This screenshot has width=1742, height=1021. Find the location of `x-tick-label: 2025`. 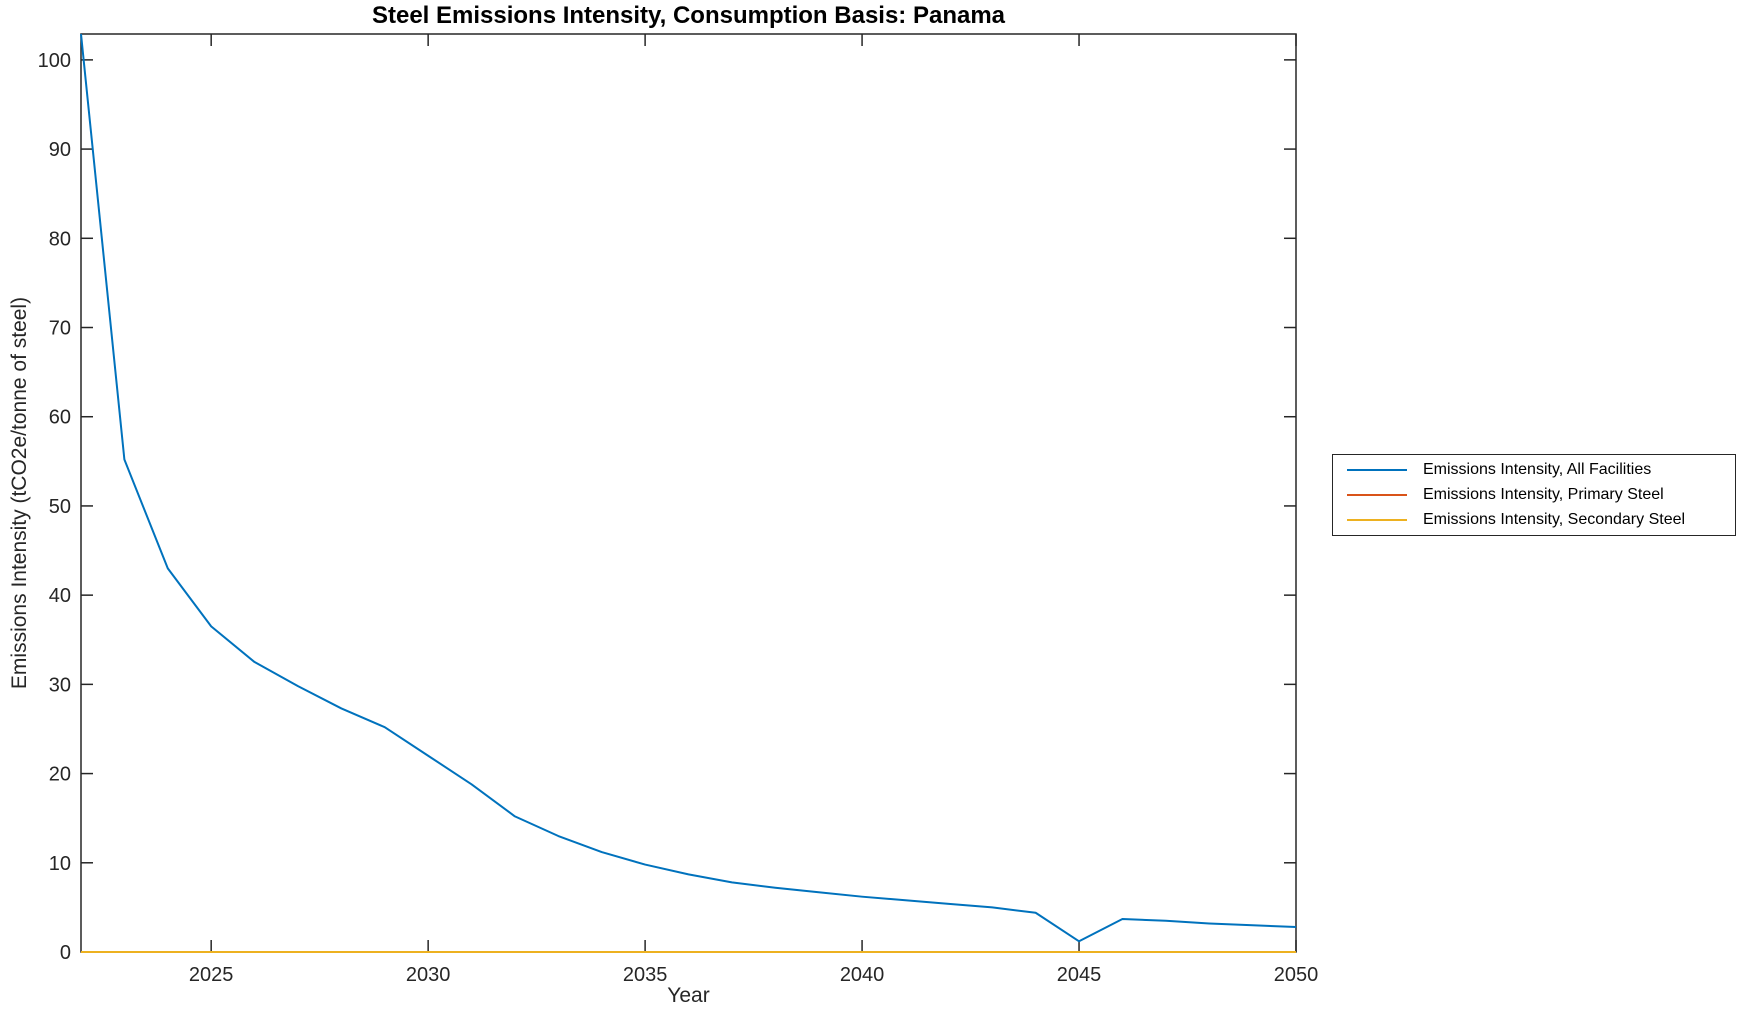

x-tick-label: 2025 is located at coordinates (211, 975).